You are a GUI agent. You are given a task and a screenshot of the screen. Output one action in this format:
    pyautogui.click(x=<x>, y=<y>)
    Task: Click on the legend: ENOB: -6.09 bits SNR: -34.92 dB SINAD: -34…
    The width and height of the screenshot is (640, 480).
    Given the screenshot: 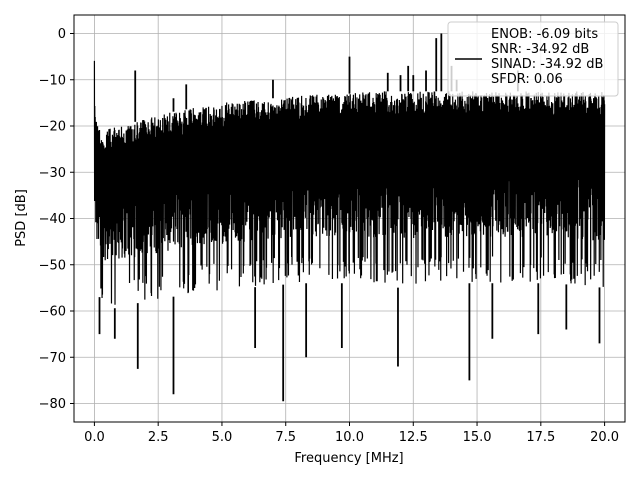 What is the action you would take?
    pyautogui.click(x=533, y=59)
    